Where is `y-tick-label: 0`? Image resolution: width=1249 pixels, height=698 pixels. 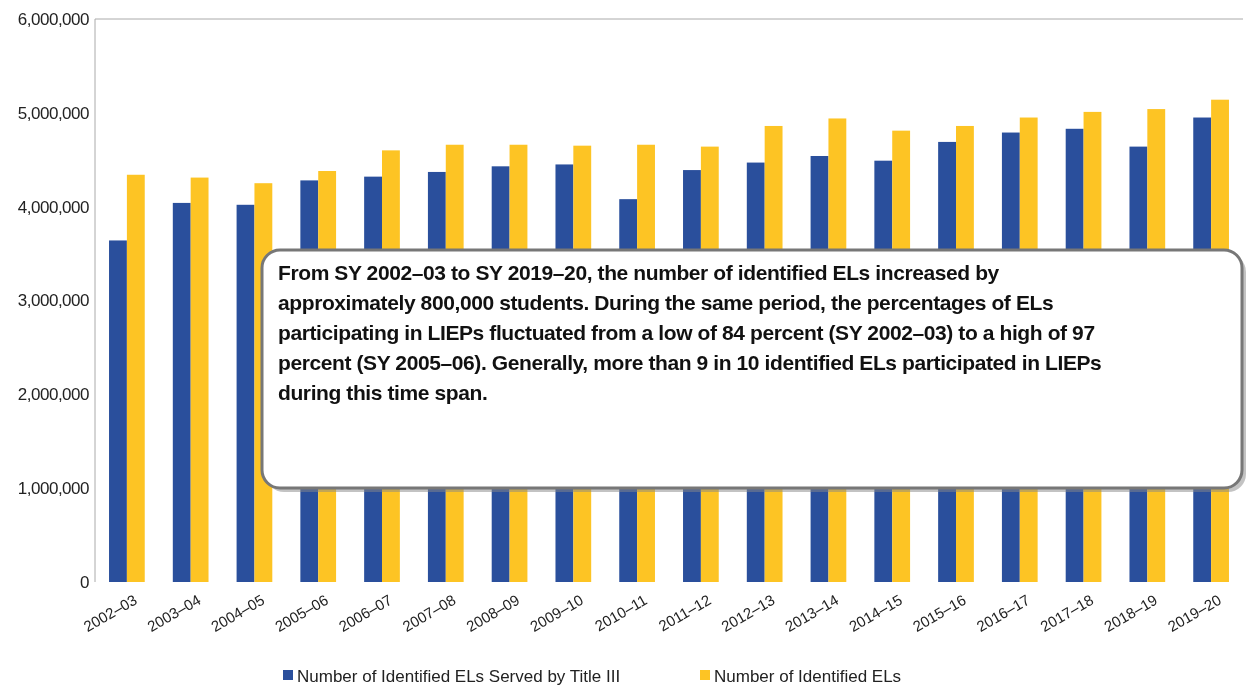 y-tick-label: 0 is located at coordinates (85, 582).